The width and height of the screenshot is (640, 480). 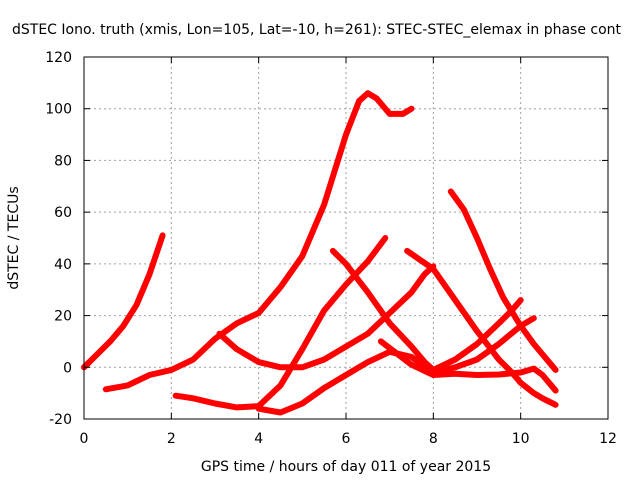 What do you see at coordinates (58, 110) in the screenshot?
I see `y-tick-label: 100` at bounding box center [58, 110].